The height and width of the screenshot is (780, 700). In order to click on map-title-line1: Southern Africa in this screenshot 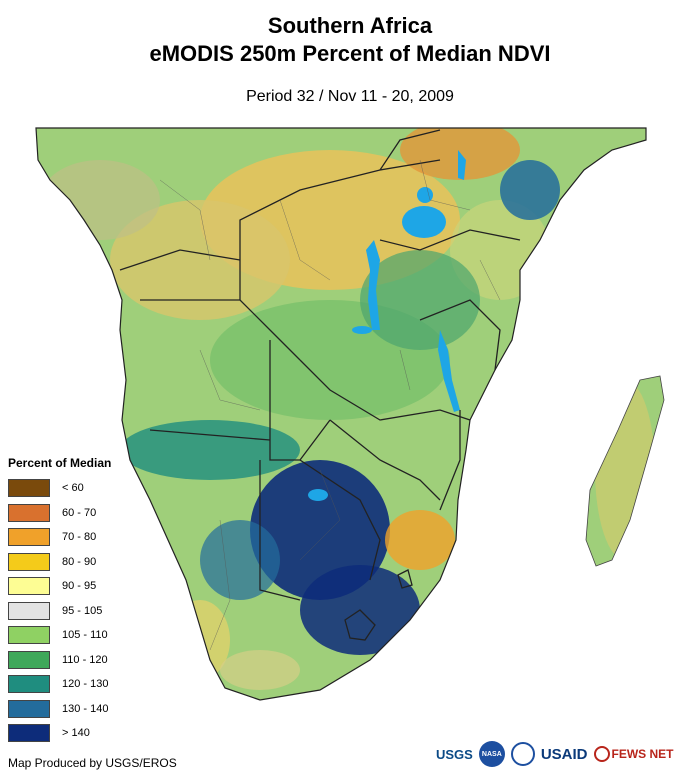, I will do `click(350, 25)`.